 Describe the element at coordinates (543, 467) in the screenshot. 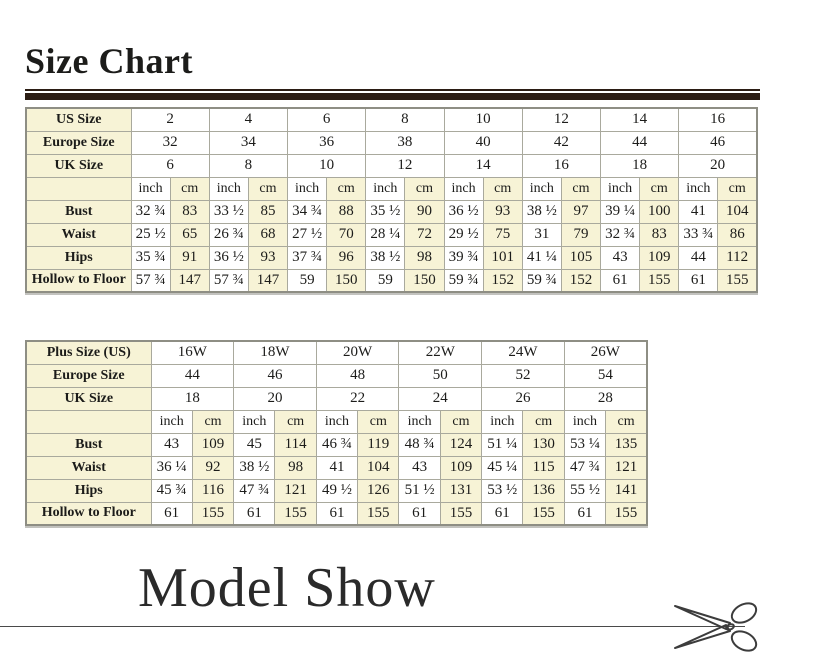

I see `cm-value-cell: 115` at that location.